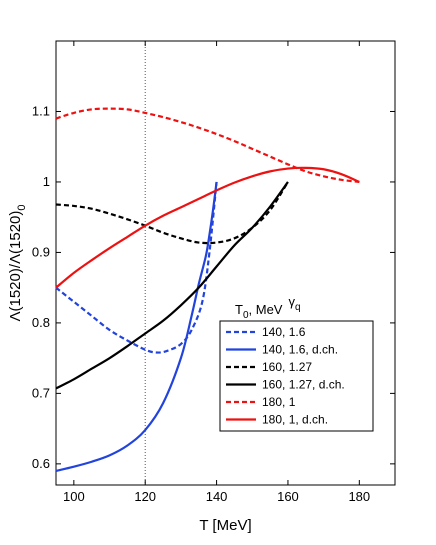  What do you see at coordinates (225, 525) in the screenshot?
I see `x-axis-label: T [MeV]` at bounding box center [225, 525].